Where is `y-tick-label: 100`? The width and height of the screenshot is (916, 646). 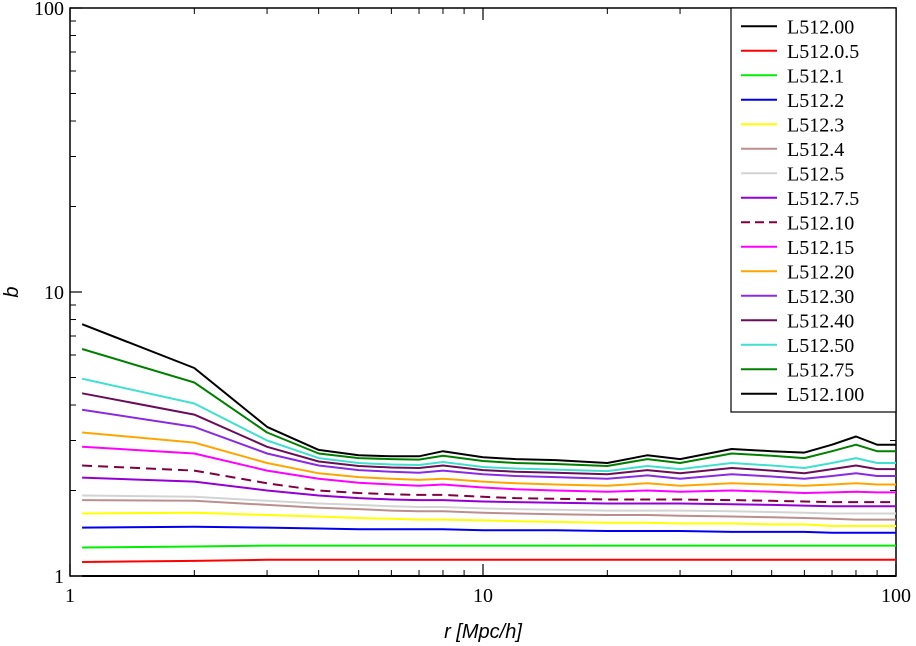
y-tick-label: 100 is located at coordinates (49, 10).